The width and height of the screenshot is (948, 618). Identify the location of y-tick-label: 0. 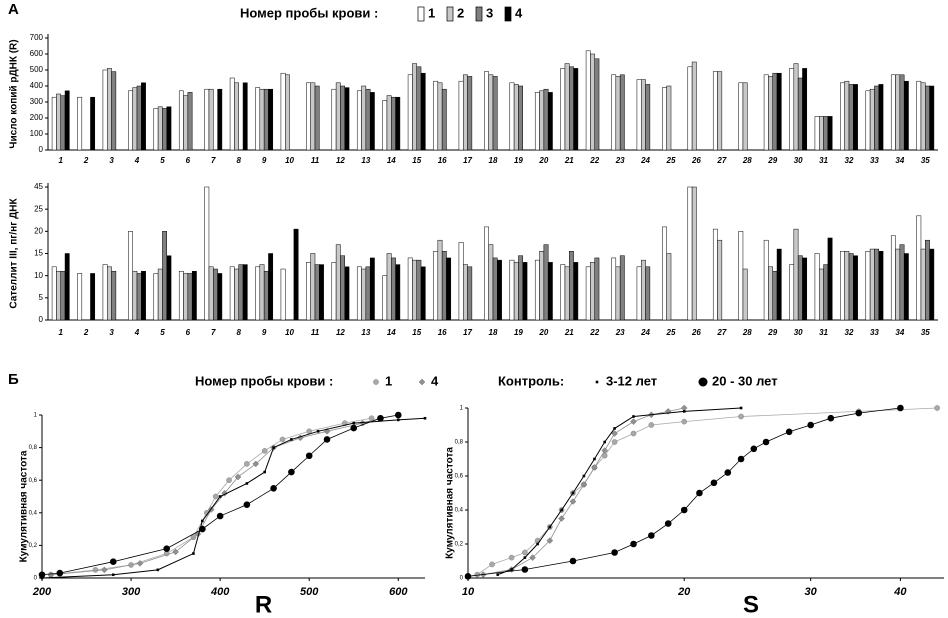
(462, 579).